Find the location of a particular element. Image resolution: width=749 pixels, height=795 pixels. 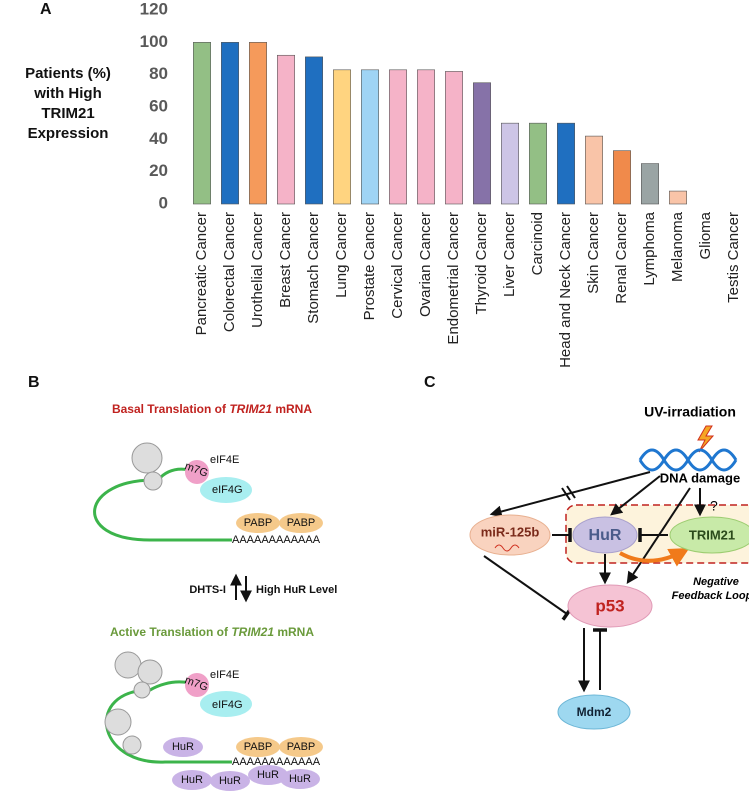

arrow-label: DHTS-I is located at coordinates (207, 590).